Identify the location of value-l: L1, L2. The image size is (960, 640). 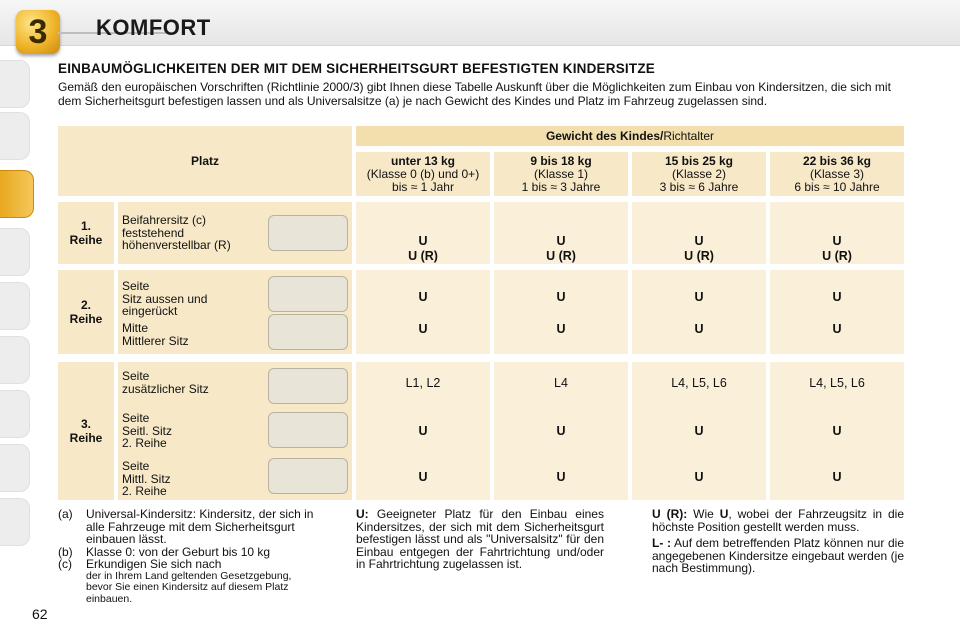
(423, 383).